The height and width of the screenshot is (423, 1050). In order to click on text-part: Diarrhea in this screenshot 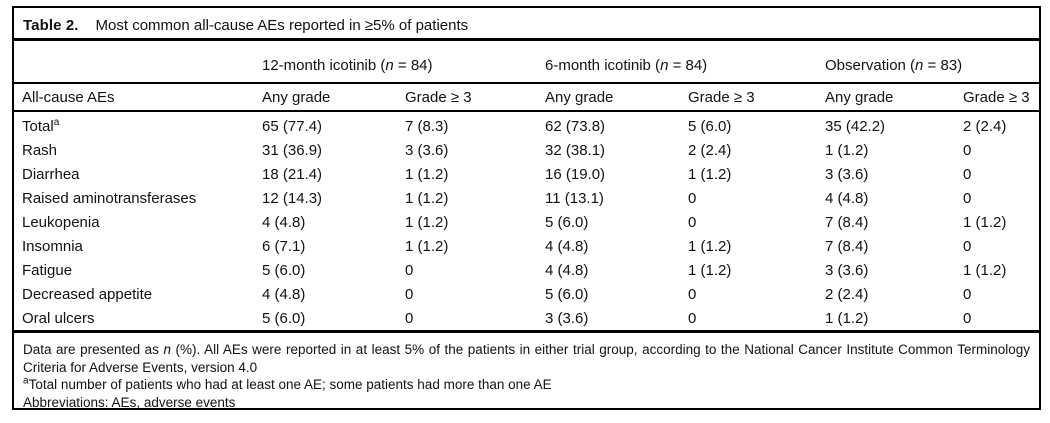, I will do `click(51, 174)`.